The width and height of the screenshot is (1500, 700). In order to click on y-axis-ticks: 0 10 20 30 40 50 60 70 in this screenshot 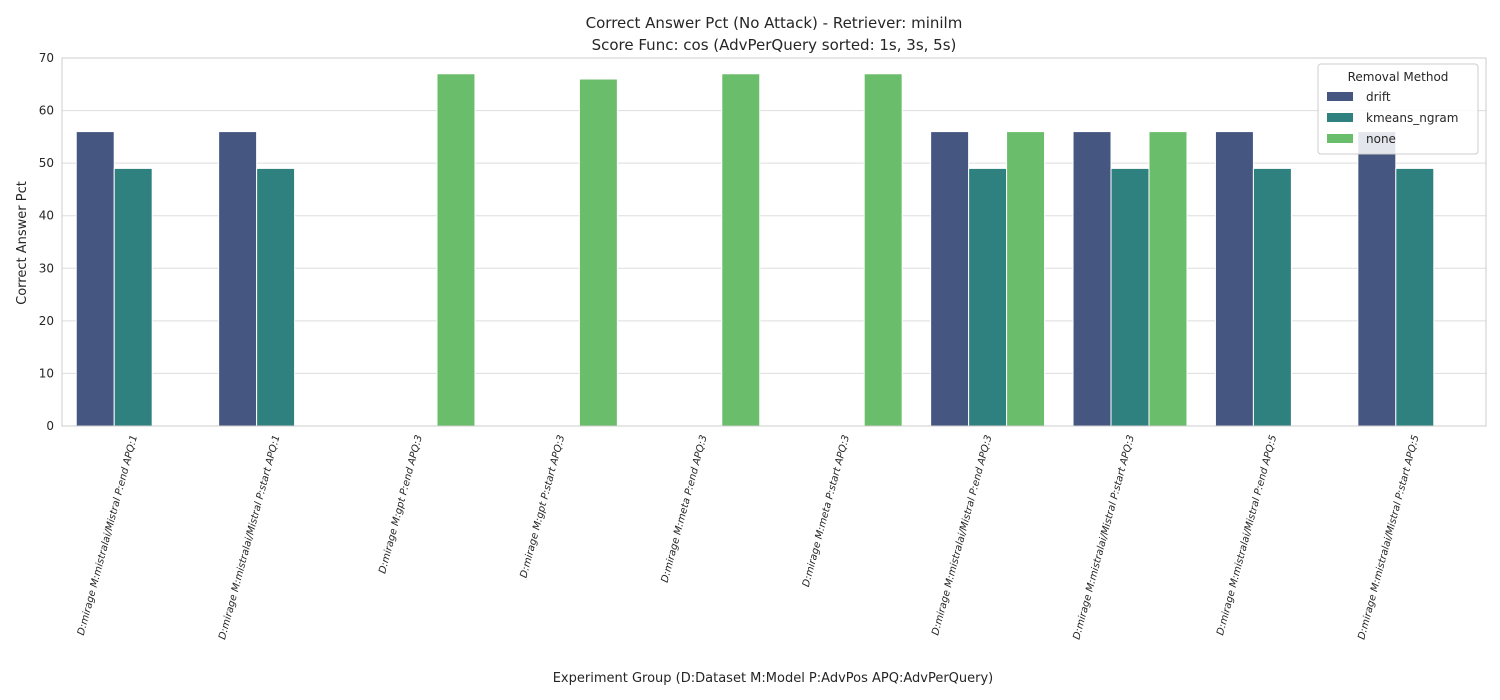, I will do `click(46, 242)`.